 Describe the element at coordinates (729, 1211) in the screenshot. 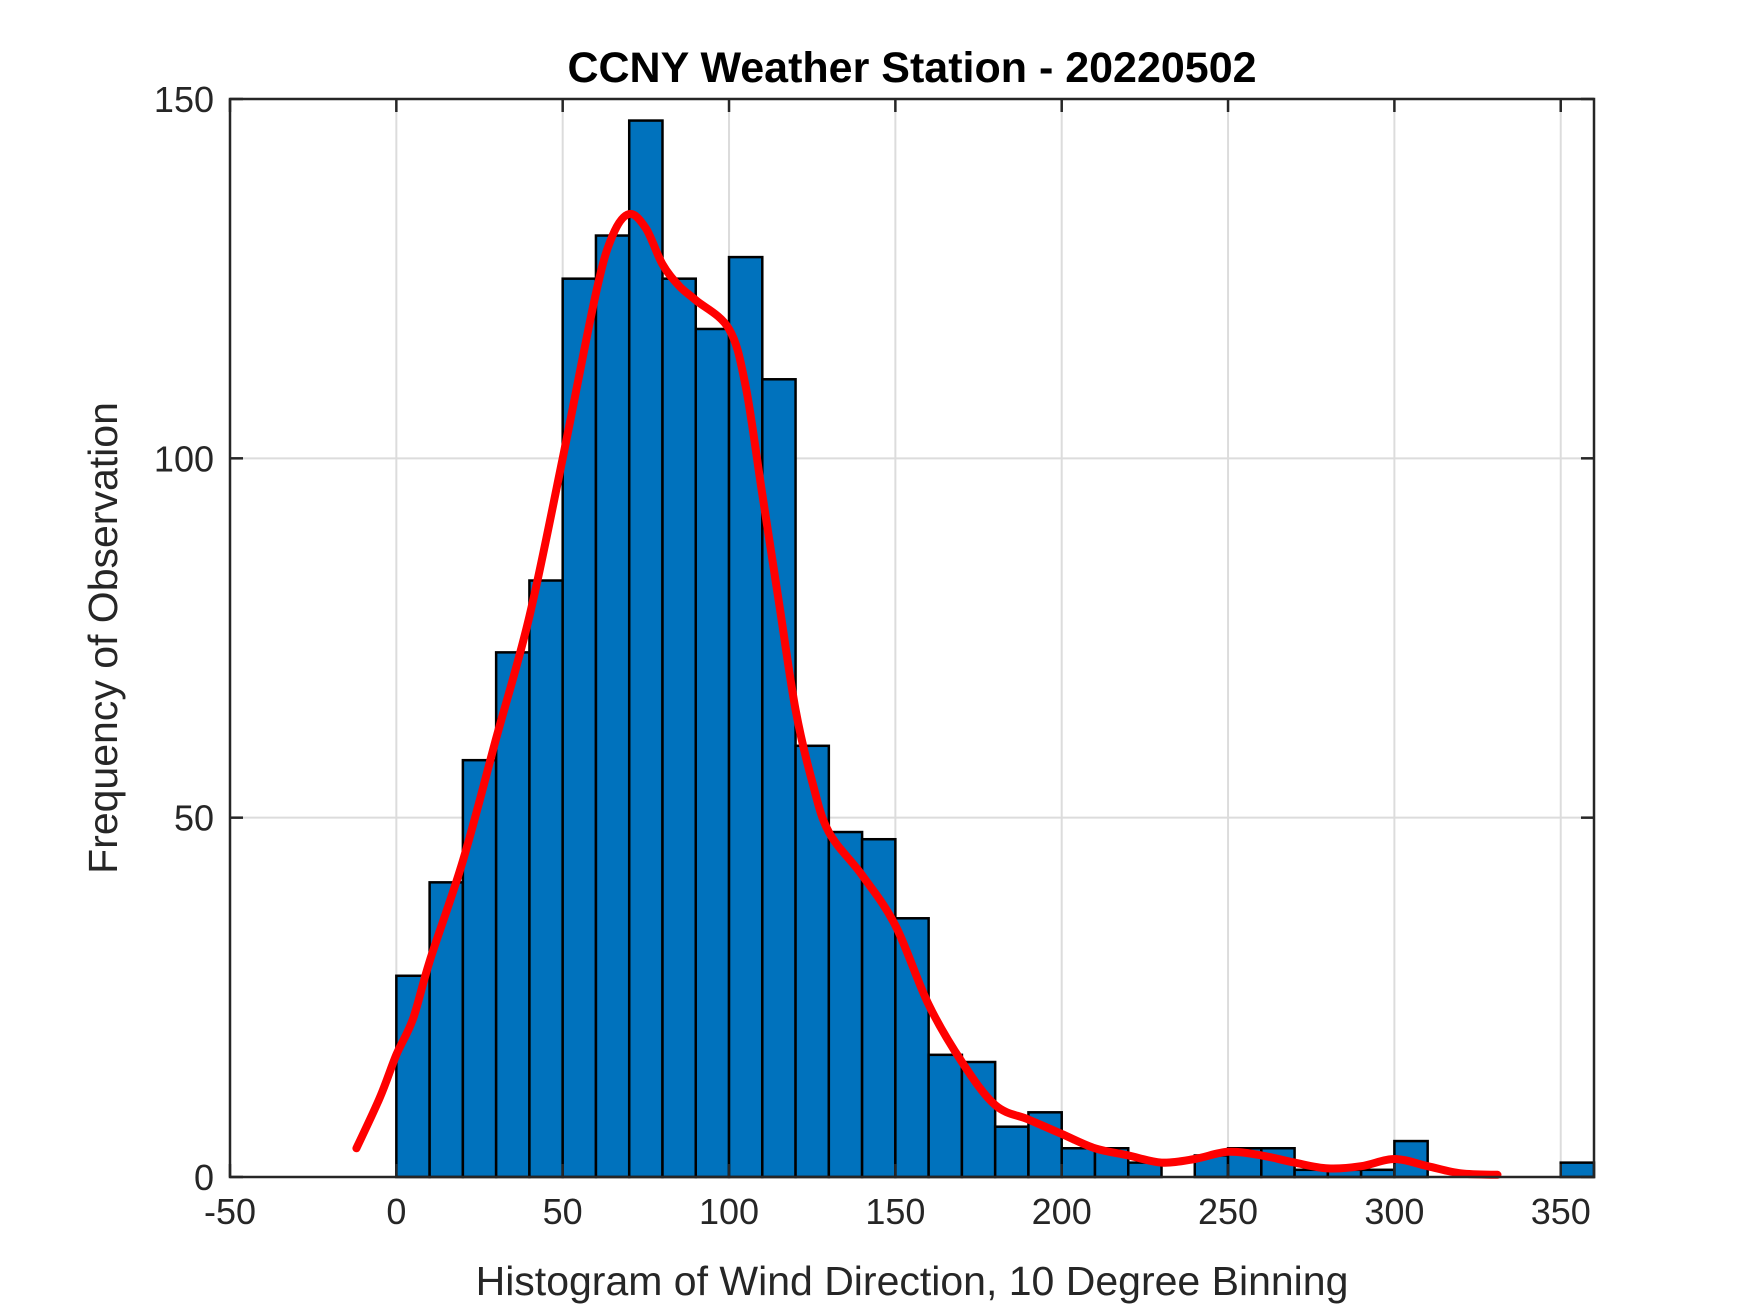

I see `x-tick-label: 100` at that location.